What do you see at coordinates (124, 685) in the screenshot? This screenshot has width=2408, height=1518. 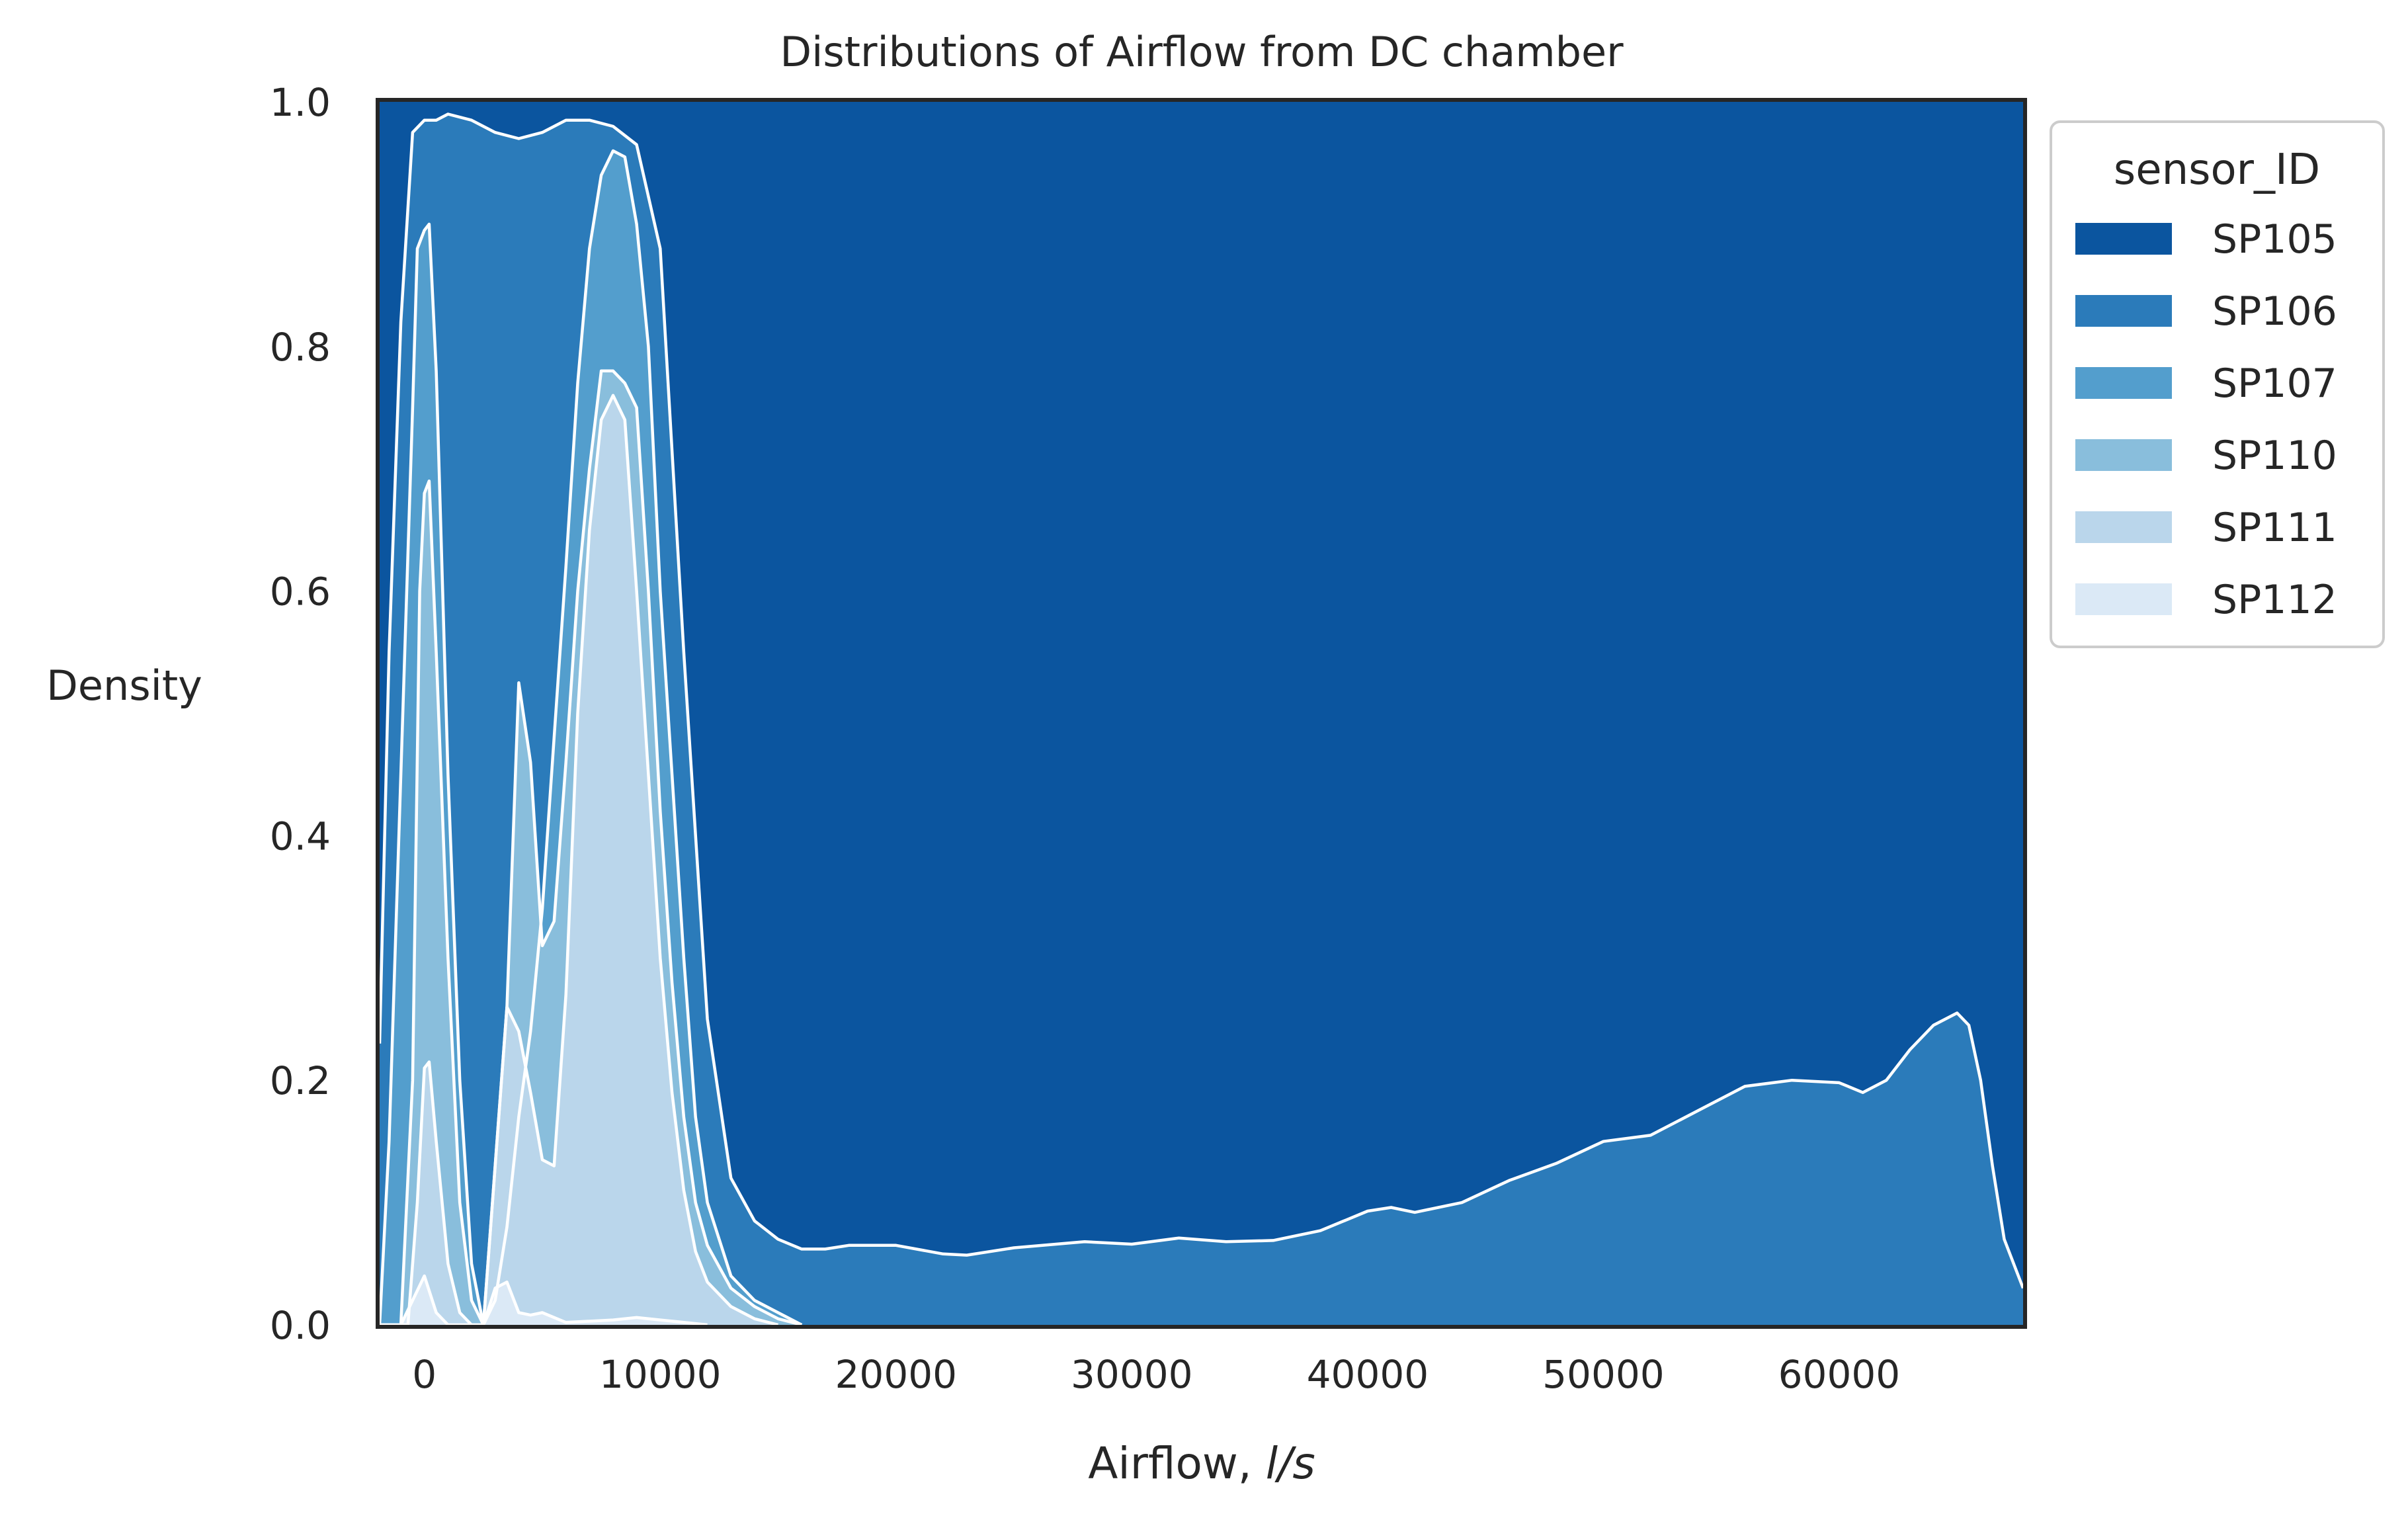 I see `y-axis-label: Density` at bounding box center [124, 685].